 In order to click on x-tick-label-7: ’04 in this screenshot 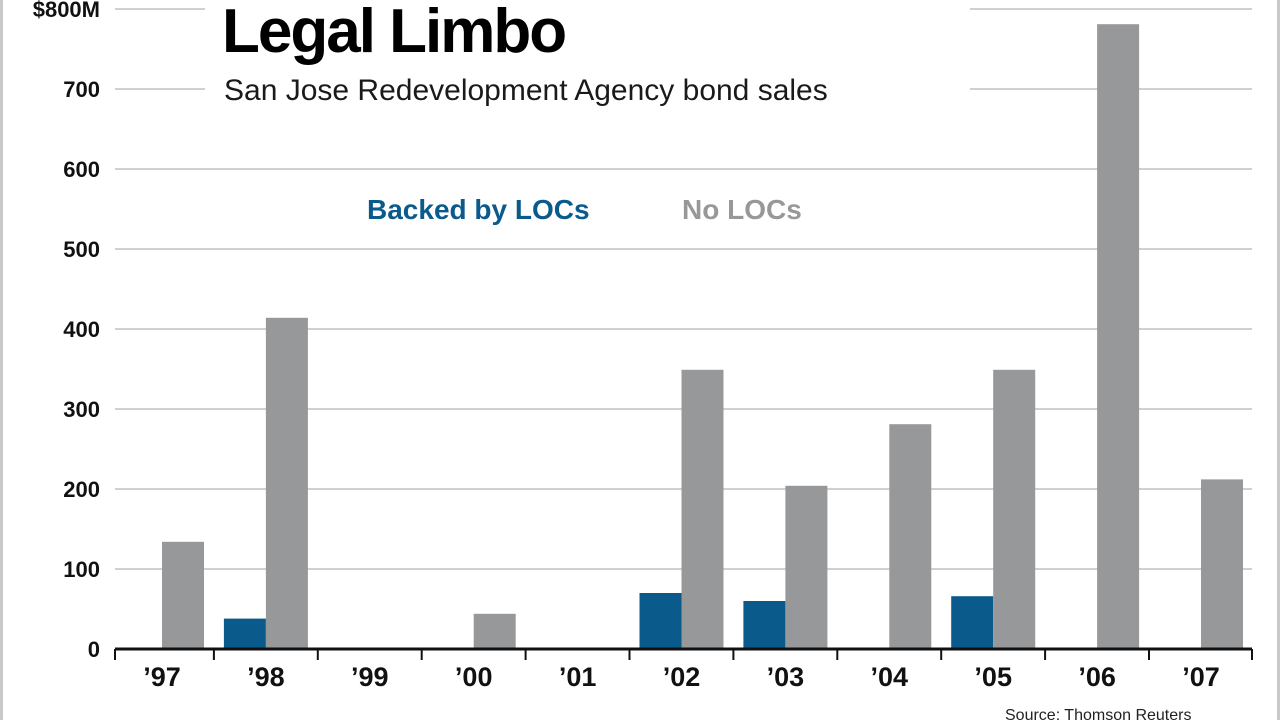, I will do `click(890, 677)`.